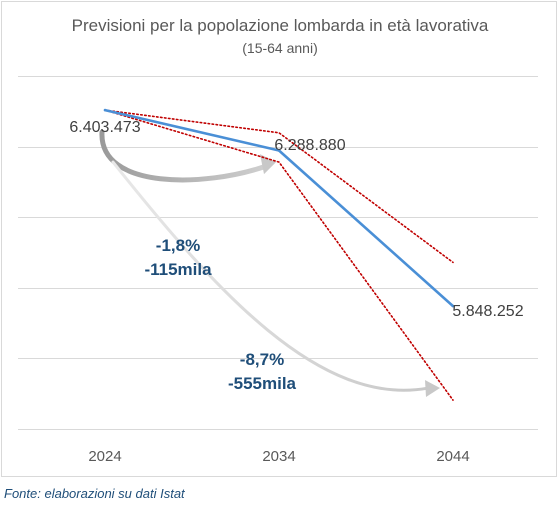 The width and height of the screenshot is (560, 506). Describe the element at coordinates (178, 269) in the screenshot. I see `annotation-abs: -115mila` at that location.